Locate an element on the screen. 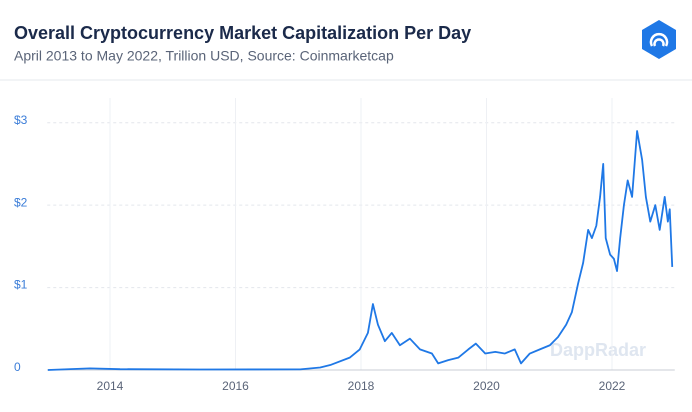  y-tick-label: $1 is located at coordinates (21, 285).